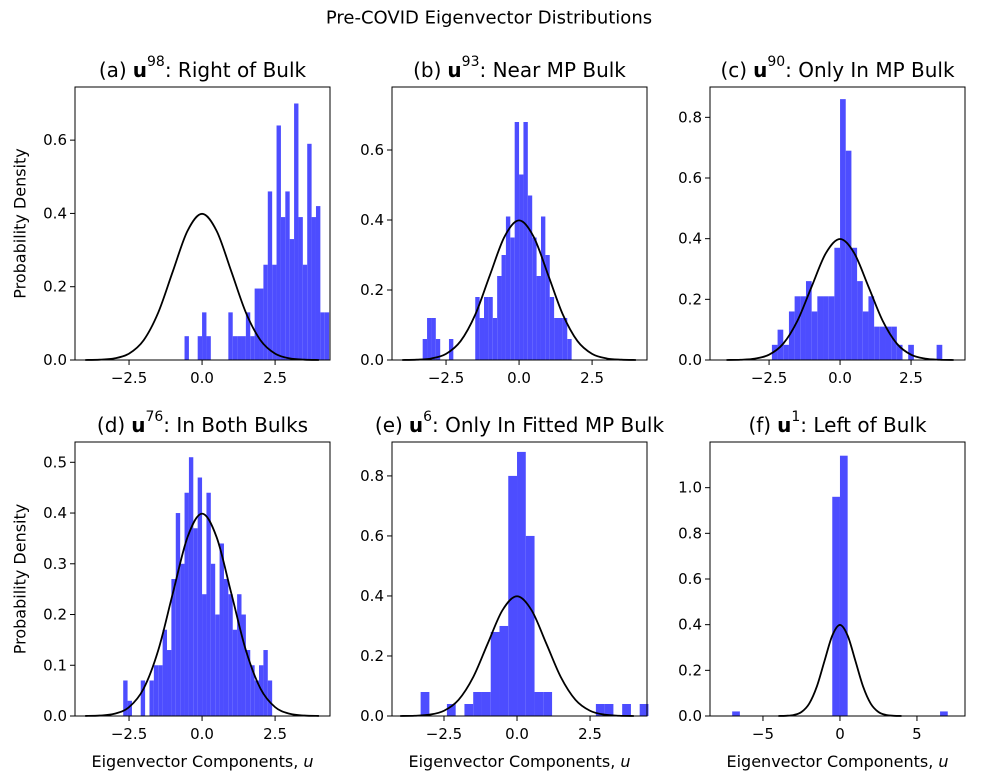 The width and height of the screenshot is (988, 783). Describe the element at coordinates (830, 761) in the screenshot. I see `x-axis-label-text: Eigenvector Components,` at that location.